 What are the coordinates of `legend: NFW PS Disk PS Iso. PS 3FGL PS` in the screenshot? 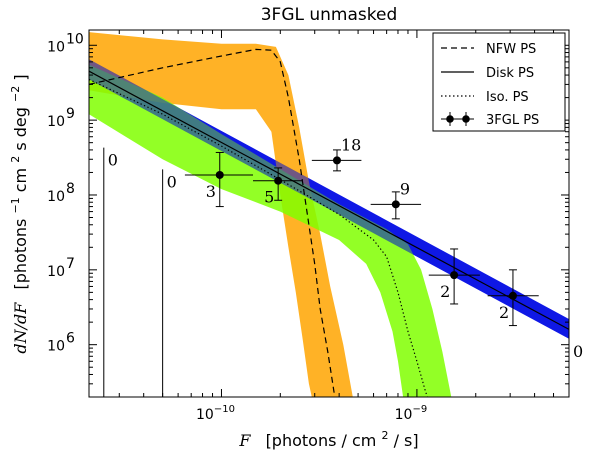 It's located at (499, 82).